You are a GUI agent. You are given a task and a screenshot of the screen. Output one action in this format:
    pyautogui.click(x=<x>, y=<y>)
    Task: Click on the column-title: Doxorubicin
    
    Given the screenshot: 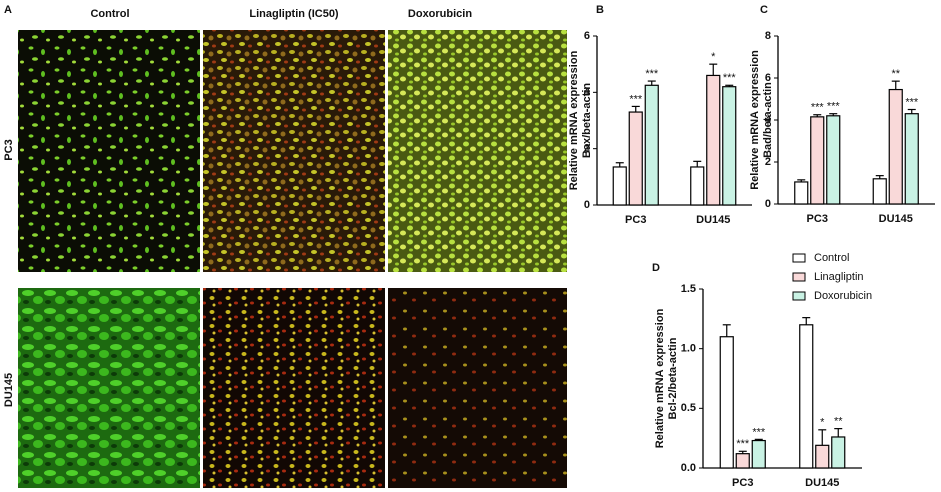 What is the action you would take?
    pyautogui.click(x=440, y=14)
    